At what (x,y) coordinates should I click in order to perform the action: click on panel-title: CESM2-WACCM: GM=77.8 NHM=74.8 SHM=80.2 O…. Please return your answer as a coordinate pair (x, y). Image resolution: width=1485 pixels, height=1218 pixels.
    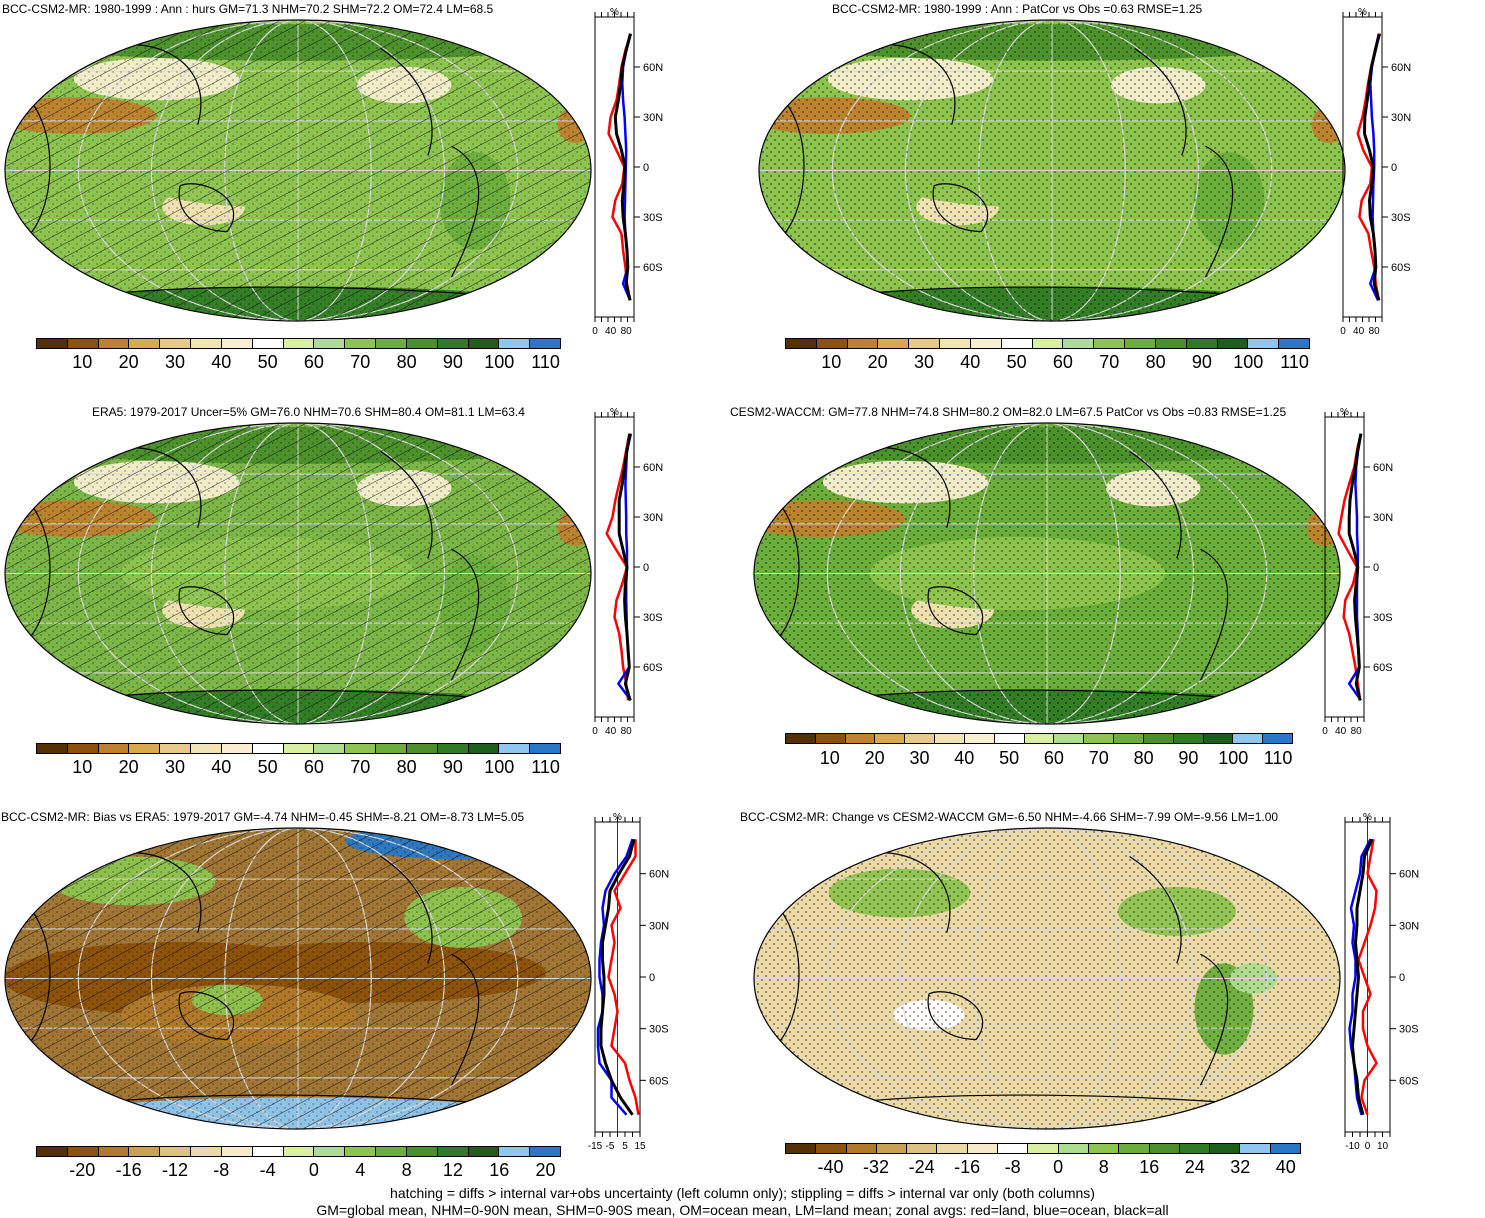
    Looking at the image, I should click on (1008, 412).